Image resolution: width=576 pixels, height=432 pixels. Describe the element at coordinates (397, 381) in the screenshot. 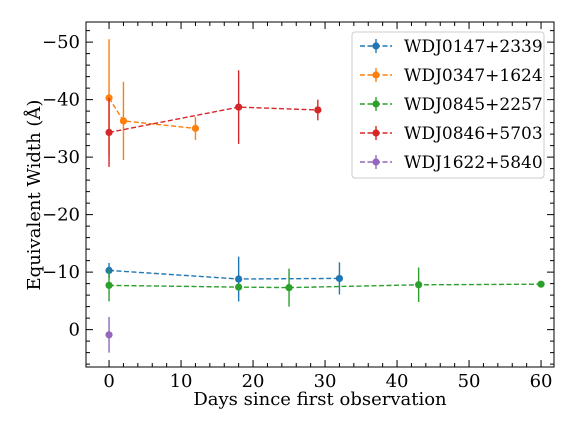

I see `x-tick-label: 40` at that location.